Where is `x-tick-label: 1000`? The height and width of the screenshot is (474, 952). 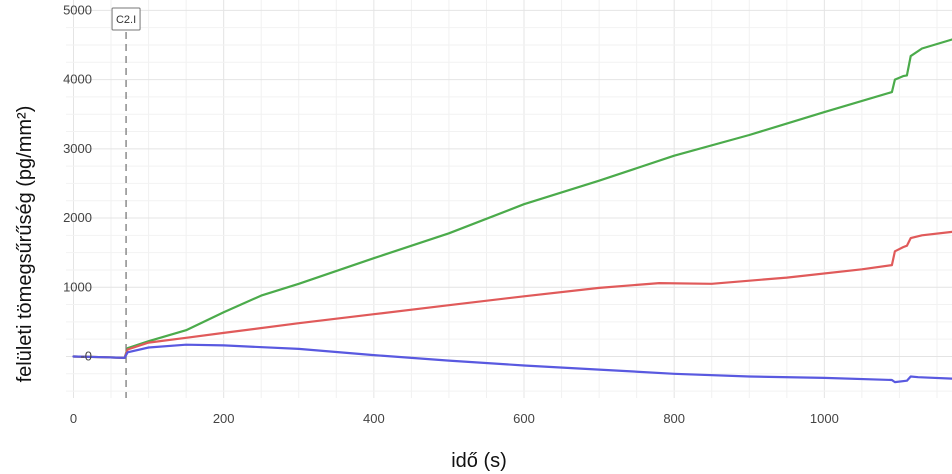 x-tick-label: 1000 is located at coordinates (824, 418).